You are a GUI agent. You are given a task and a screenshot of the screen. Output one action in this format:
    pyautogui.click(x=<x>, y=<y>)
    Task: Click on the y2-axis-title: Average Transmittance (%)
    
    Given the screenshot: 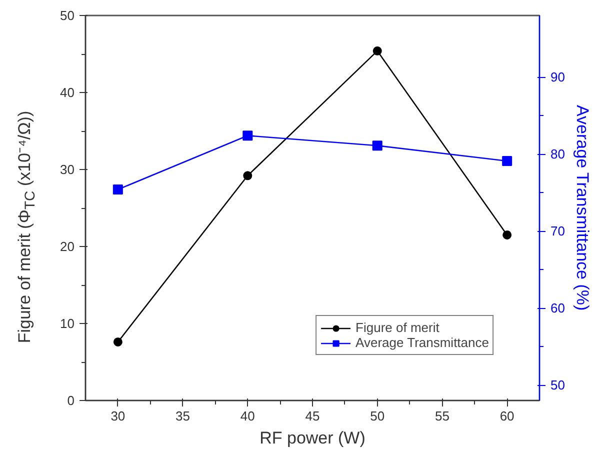 What is the action you would take?
    pyautogui.click(x=582, y=208)
    